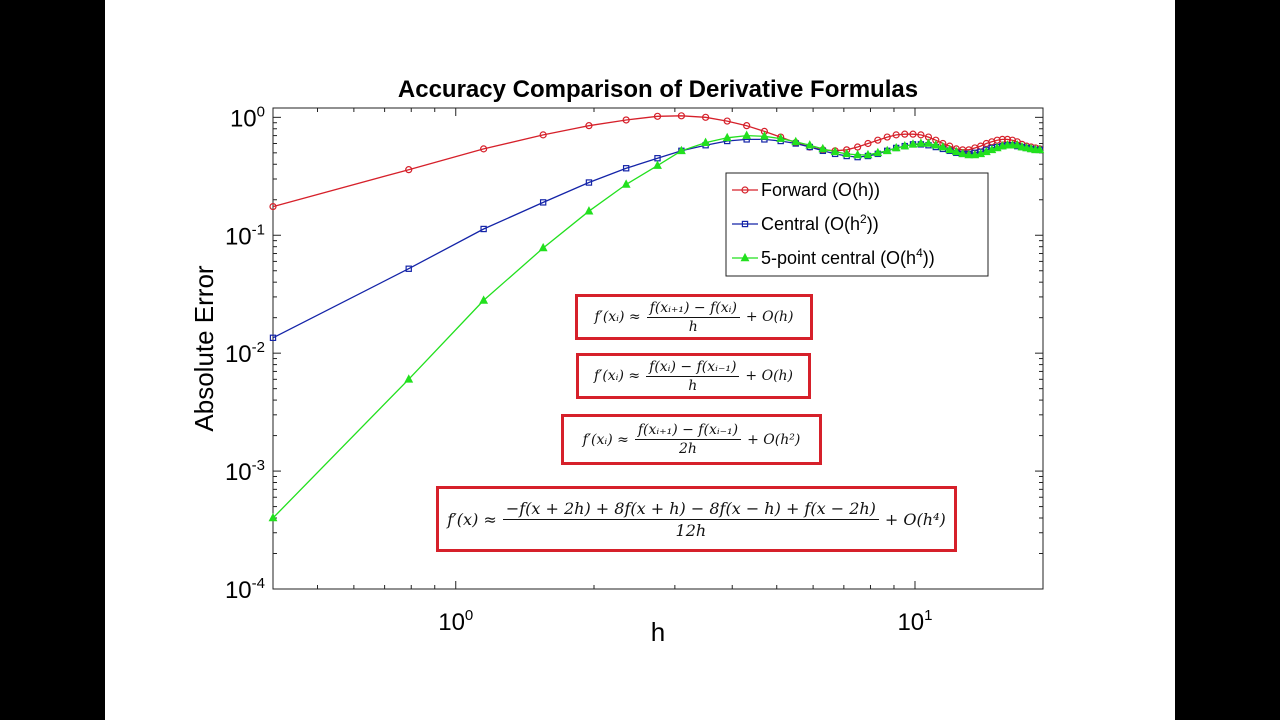 The height and width of the screenshot is (720, 1280). What do you see at coordinates (774, 439) in the screenshot?
I see `eq-order: + O(h²)` at bounding box center [774, 439].